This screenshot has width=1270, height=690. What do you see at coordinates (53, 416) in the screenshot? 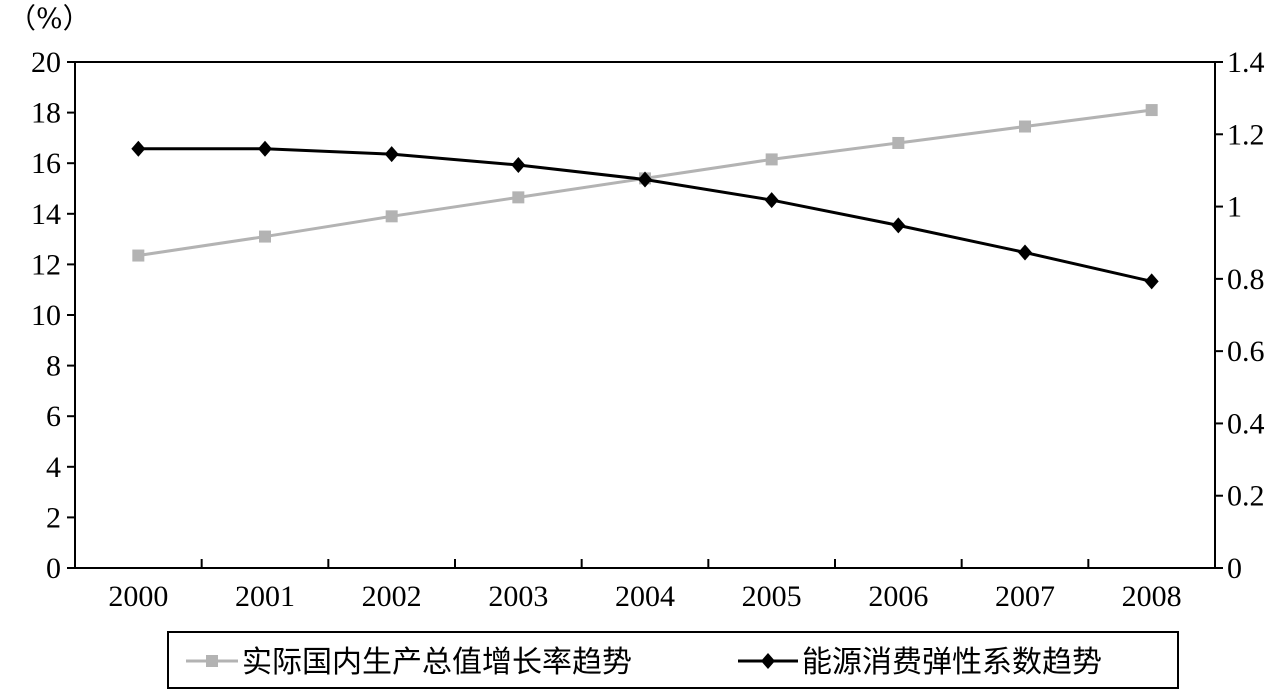
I see `left-tick-label: 6` at bounding box center [53, 416].